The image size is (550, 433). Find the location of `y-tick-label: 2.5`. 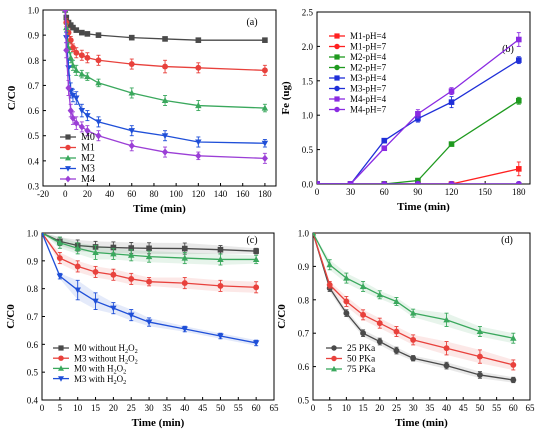

y-tick-label: 2.5 is located at coordinates (308, 13).